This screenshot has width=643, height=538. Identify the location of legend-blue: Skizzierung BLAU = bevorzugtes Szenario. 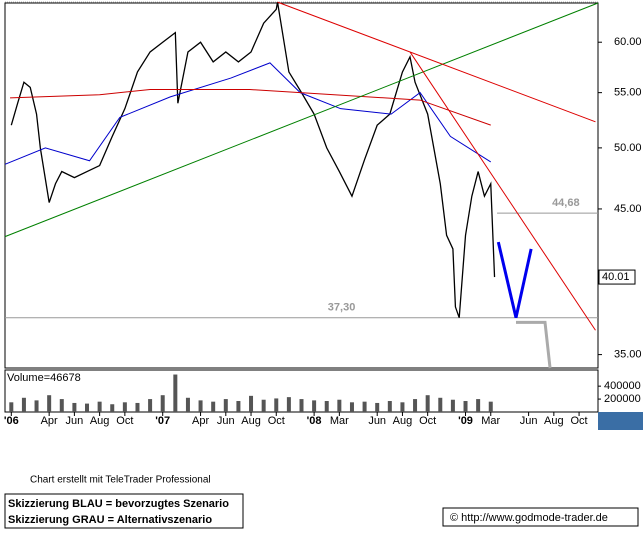
(118, 504).